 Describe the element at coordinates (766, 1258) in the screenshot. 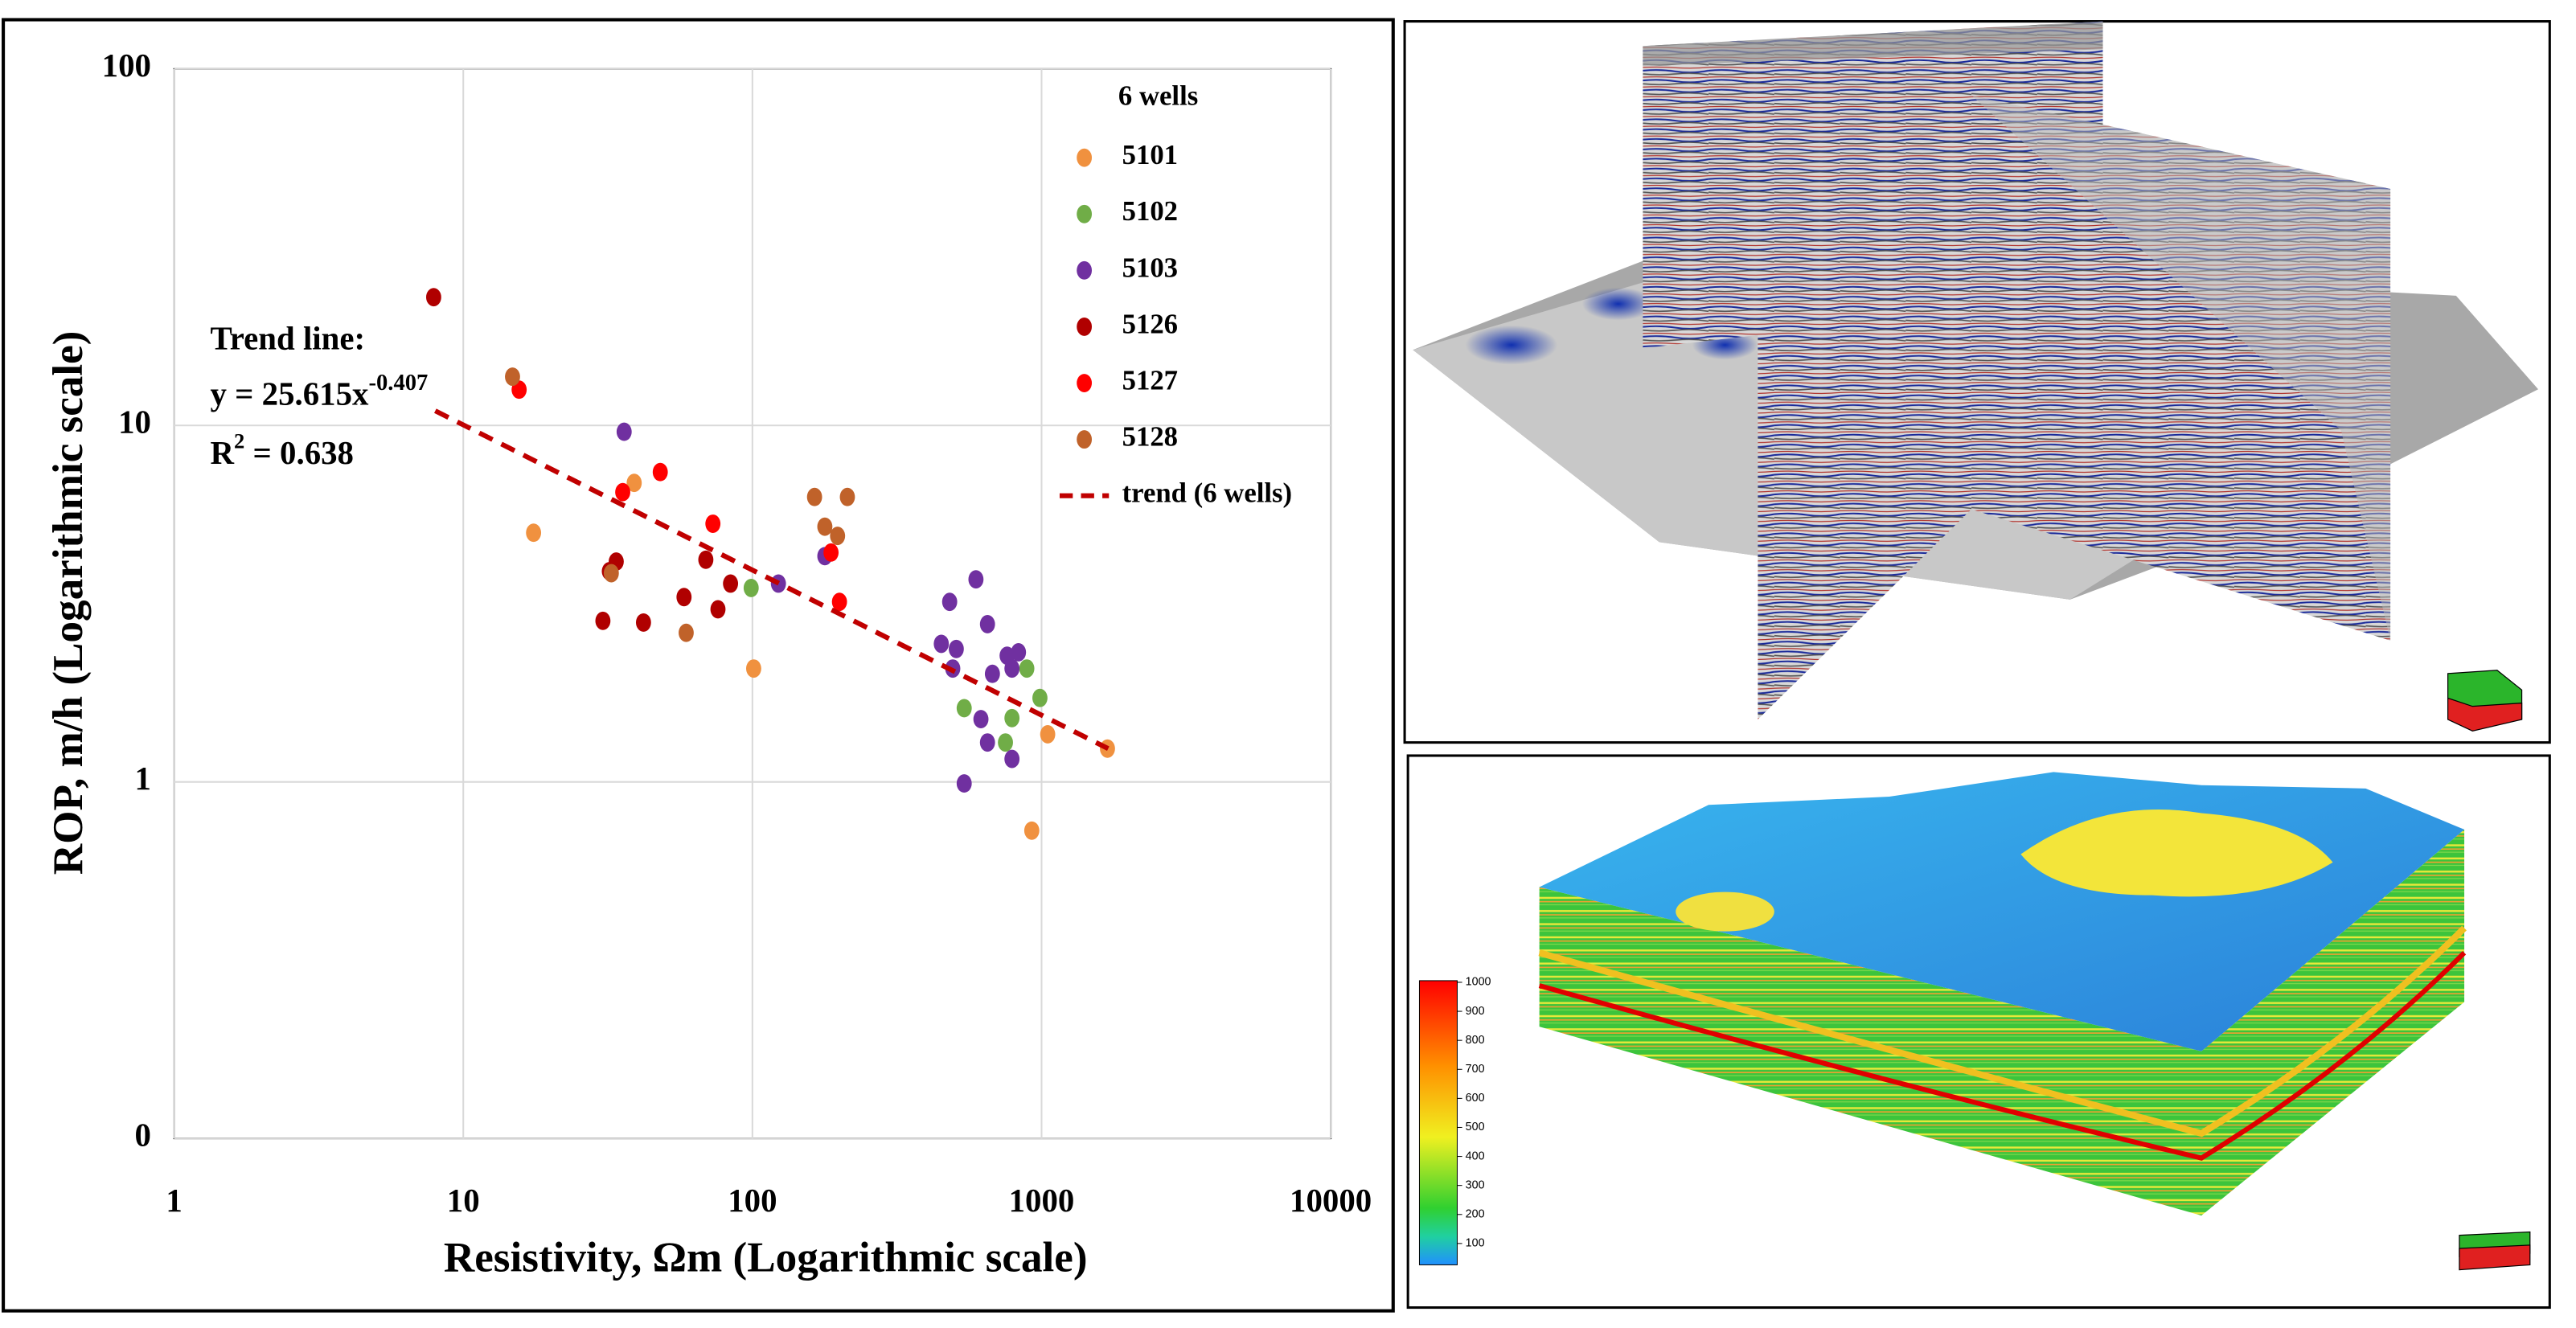

I see `x-axis-title: Resistivity, Ωm (Logarithmic scale)` at that location.